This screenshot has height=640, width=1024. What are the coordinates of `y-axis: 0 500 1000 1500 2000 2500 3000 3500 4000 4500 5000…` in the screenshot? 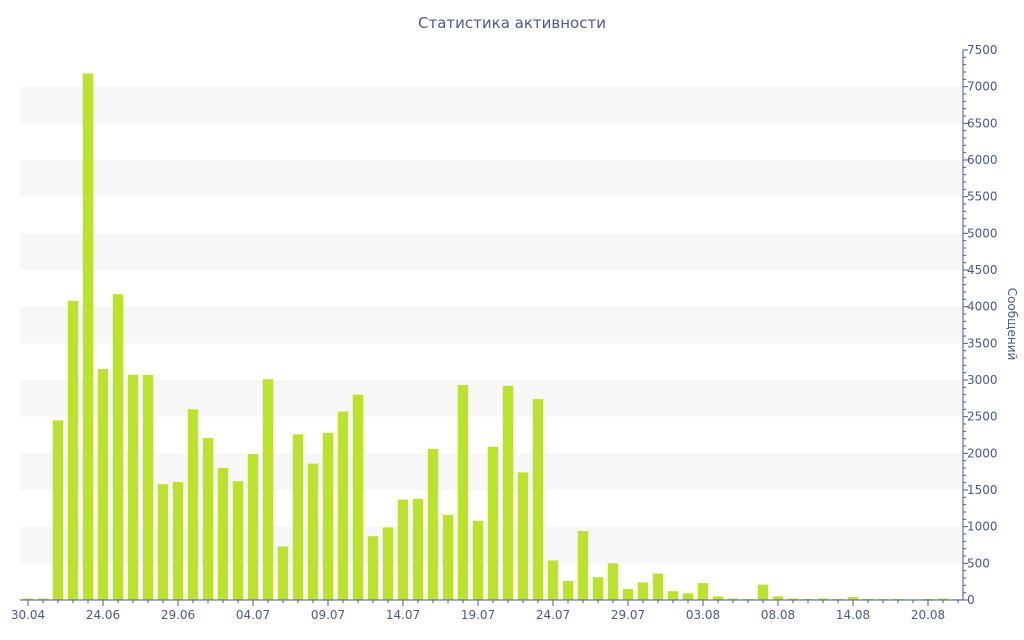 It's located at (980, 325).